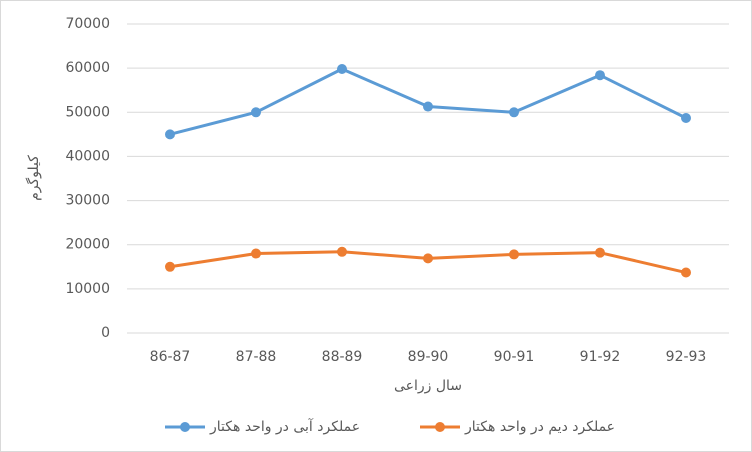  What do you see at coordinates (87, 68) in the screenshot?
I see `y-tick-label: 60000` at bounding box center [87, 68].